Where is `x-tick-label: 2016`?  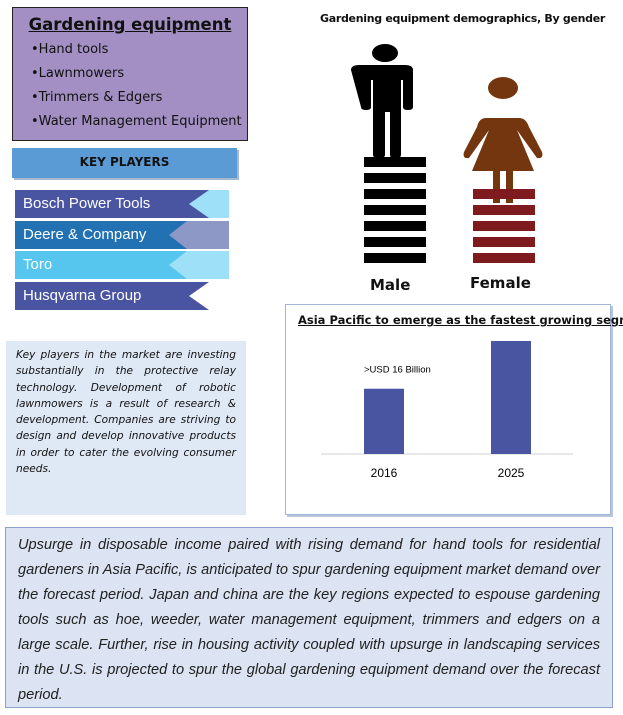
x-tick-label: 2016 is located at coordinates (384, 473).